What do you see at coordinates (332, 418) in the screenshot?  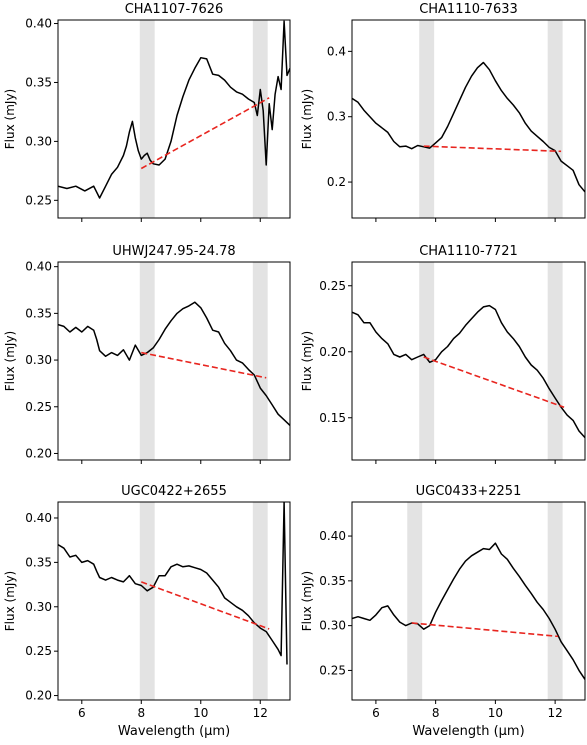 I see `y-tick-label: 0.15` at bounding box center [332, 418].